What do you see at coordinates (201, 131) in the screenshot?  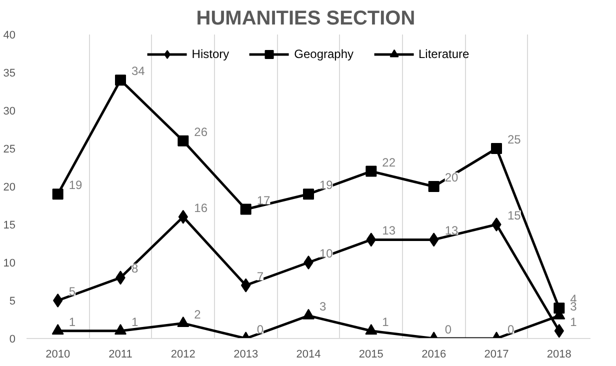 I see `data-label: 26` at bounding box center [201, 131].